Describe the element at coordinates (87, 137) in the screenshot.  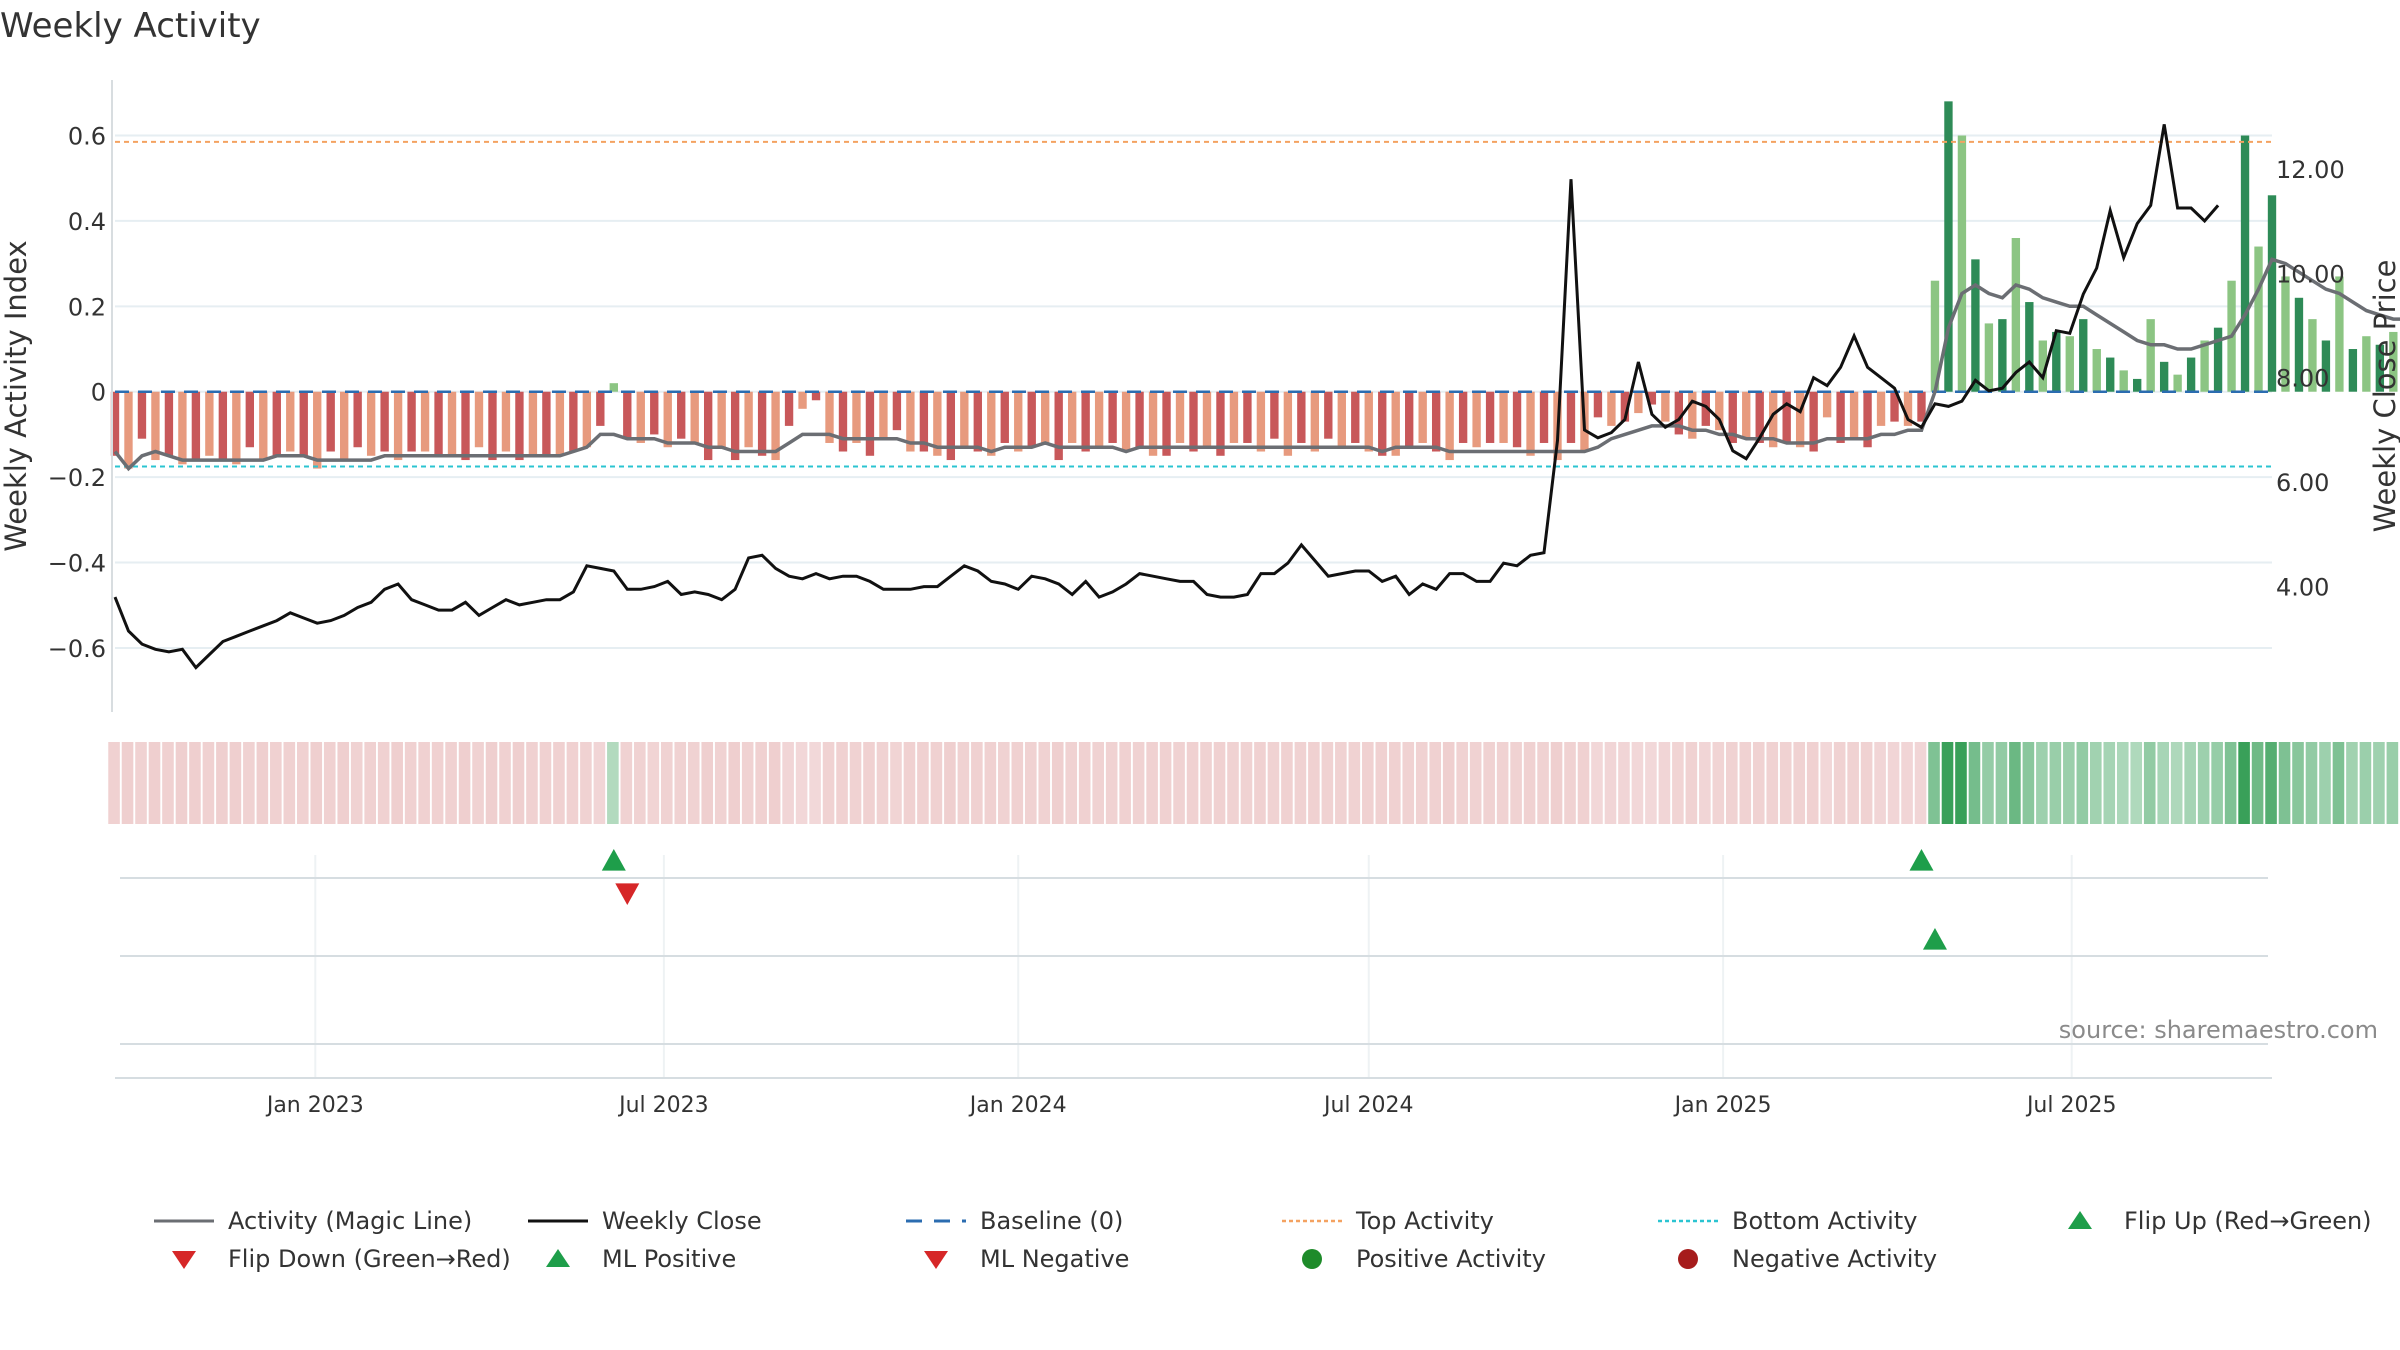
I see `y-tick-label: 0.6` at that location.